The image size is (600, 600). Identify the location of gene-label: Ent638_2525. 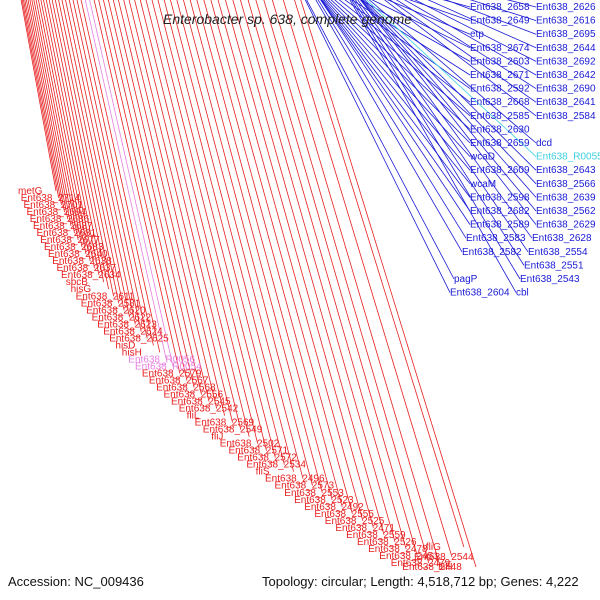
(355, 521).